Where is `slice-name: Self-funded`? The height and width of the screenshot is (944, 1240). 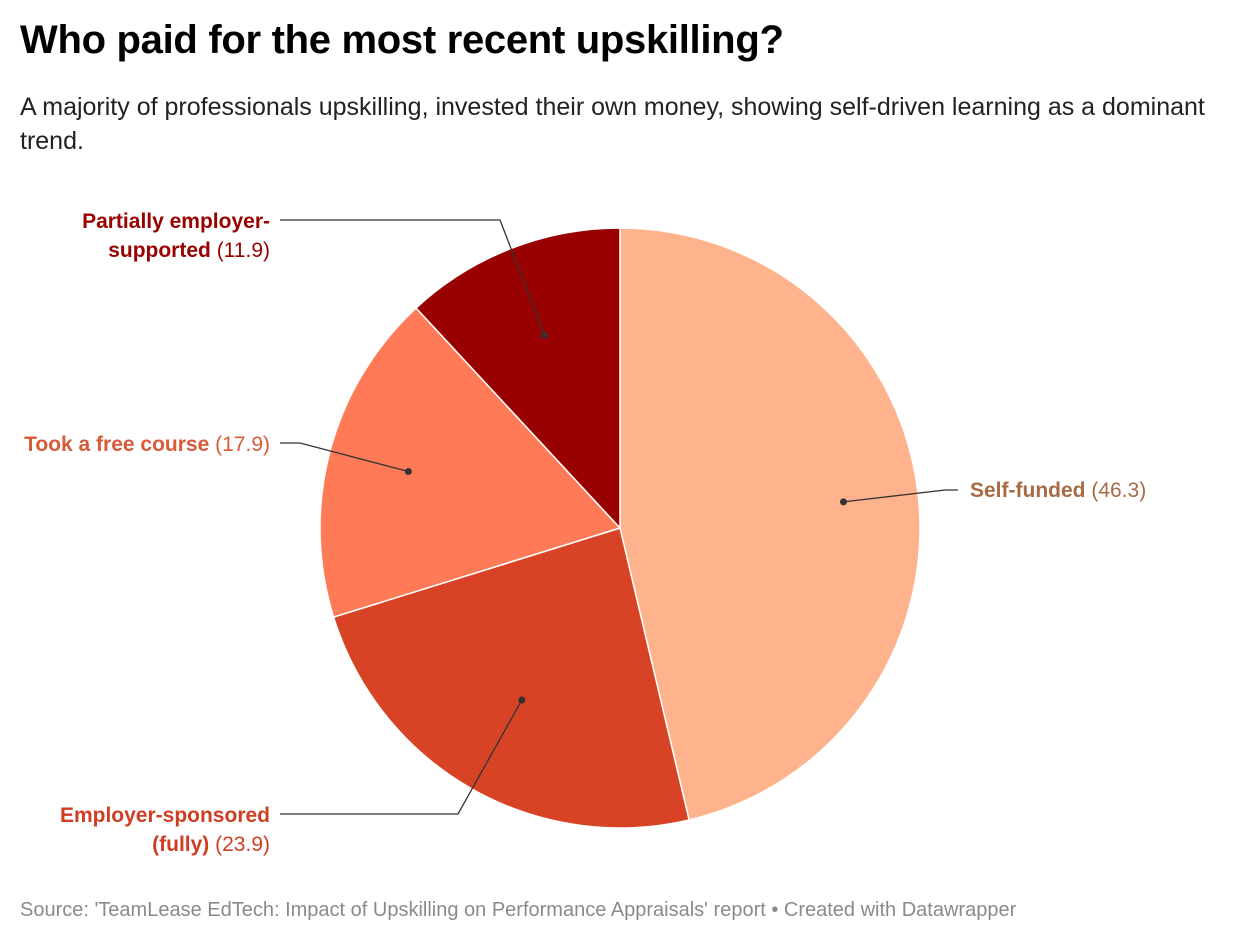 slice-name: Self-funded is located at coordinates (1028, 490).